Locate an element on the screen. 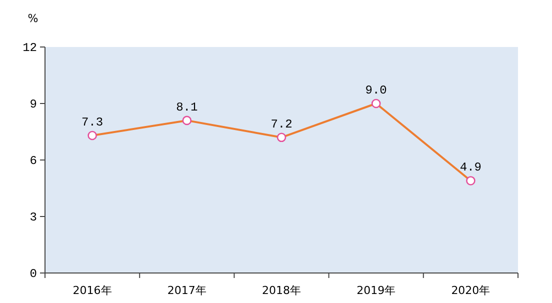  x-tick-label: 2018年 is located at coordinates (281, 290).